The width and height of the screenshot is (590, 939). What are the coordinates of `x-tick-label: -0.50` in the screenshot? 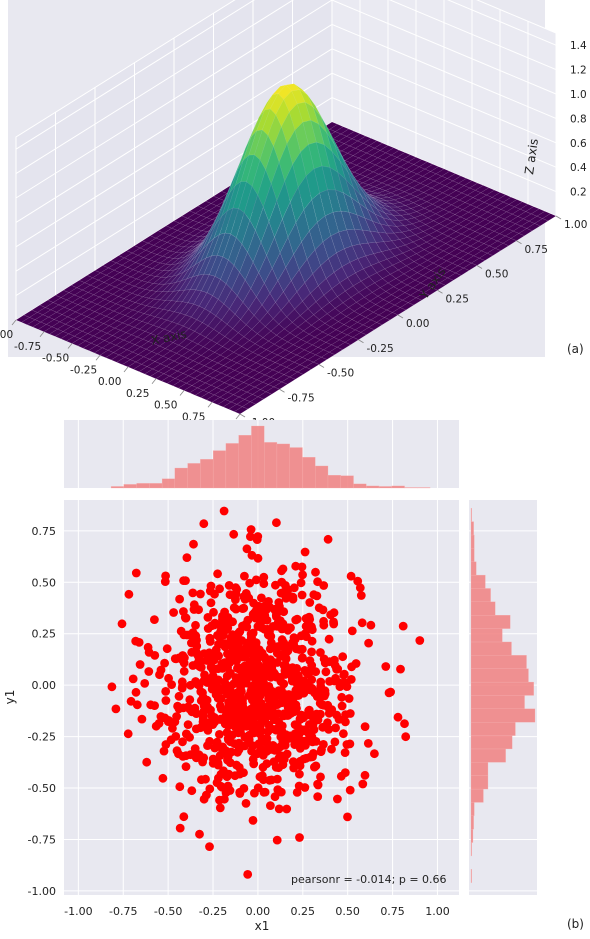 It's located at (168, 911).